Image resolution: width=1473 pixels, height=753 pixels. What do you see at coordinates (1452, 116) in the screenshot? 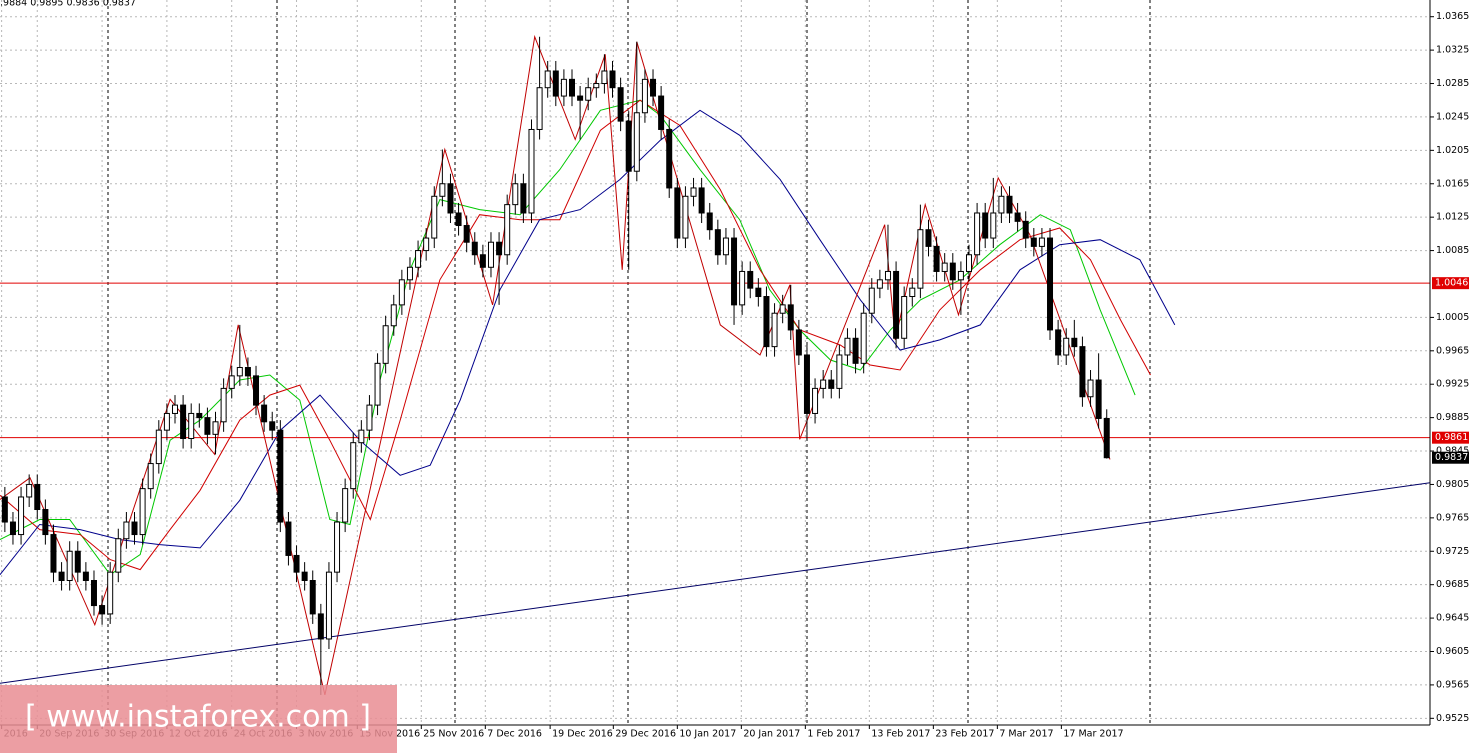
I see `y-tick-label: 1.0245` at bounding box center [1452, 116].